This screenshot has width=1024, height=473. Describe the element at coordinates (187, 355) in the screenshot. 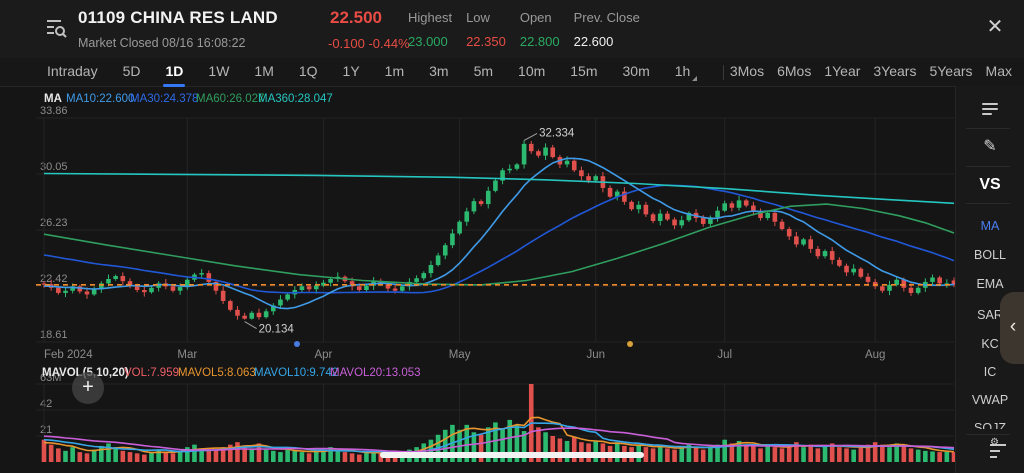

I see `month-axis-label: Mar` at that location.